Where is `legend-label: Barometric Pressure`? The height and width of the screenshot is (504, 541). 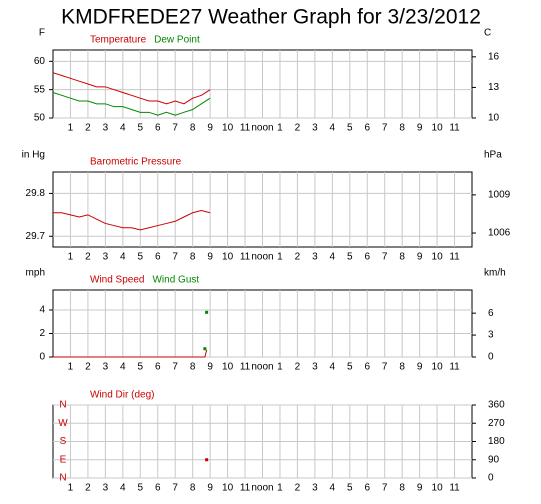
legend-label: Barometric Pressure is located at coordinates (136, 162).